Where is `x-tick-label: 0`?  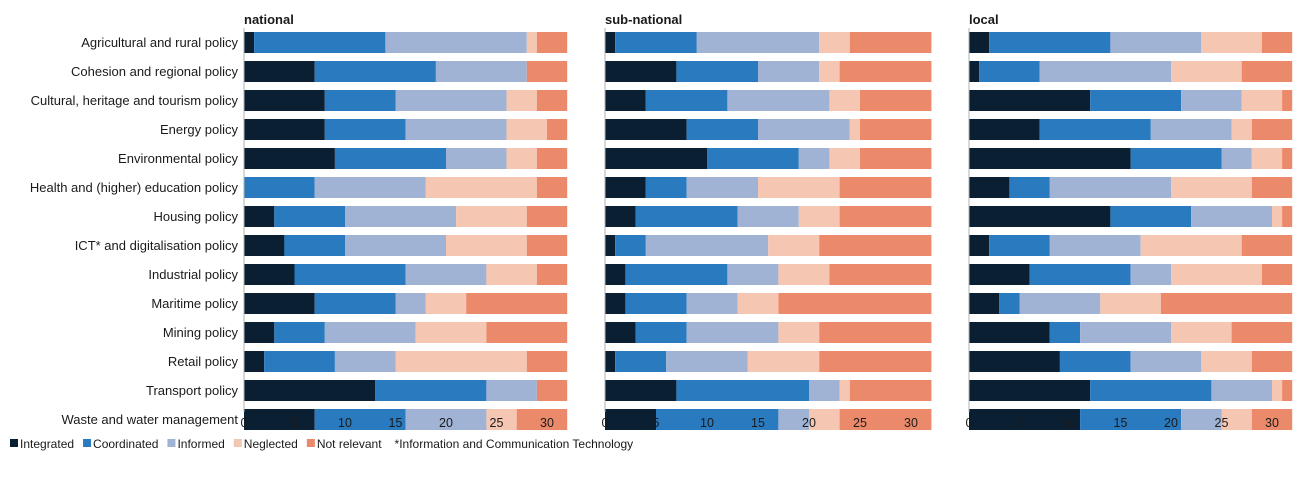 x-tick-label: 0 is located at coordinates (244, 423).